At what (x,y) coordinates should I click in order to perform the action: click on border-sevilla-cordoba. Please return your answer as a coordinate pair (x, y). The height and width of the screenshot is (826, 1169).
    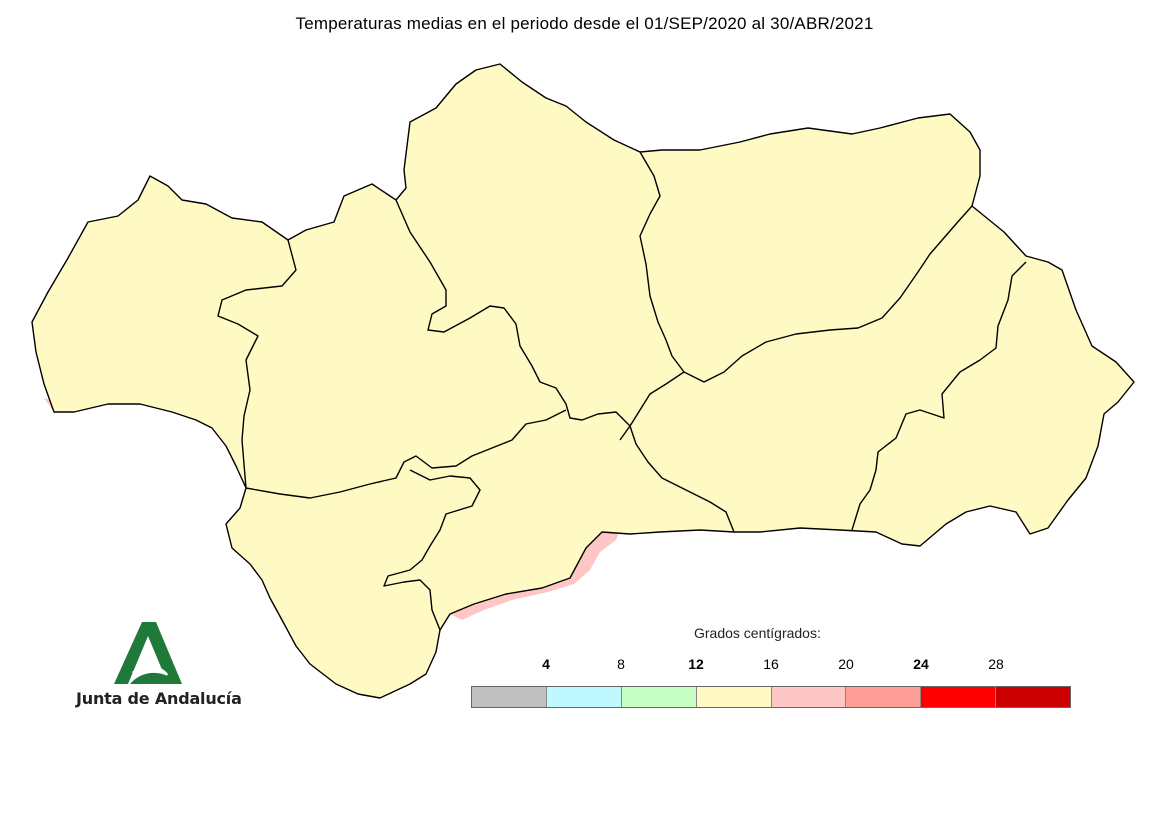
    Looking at the image, I should click on (513, 313).